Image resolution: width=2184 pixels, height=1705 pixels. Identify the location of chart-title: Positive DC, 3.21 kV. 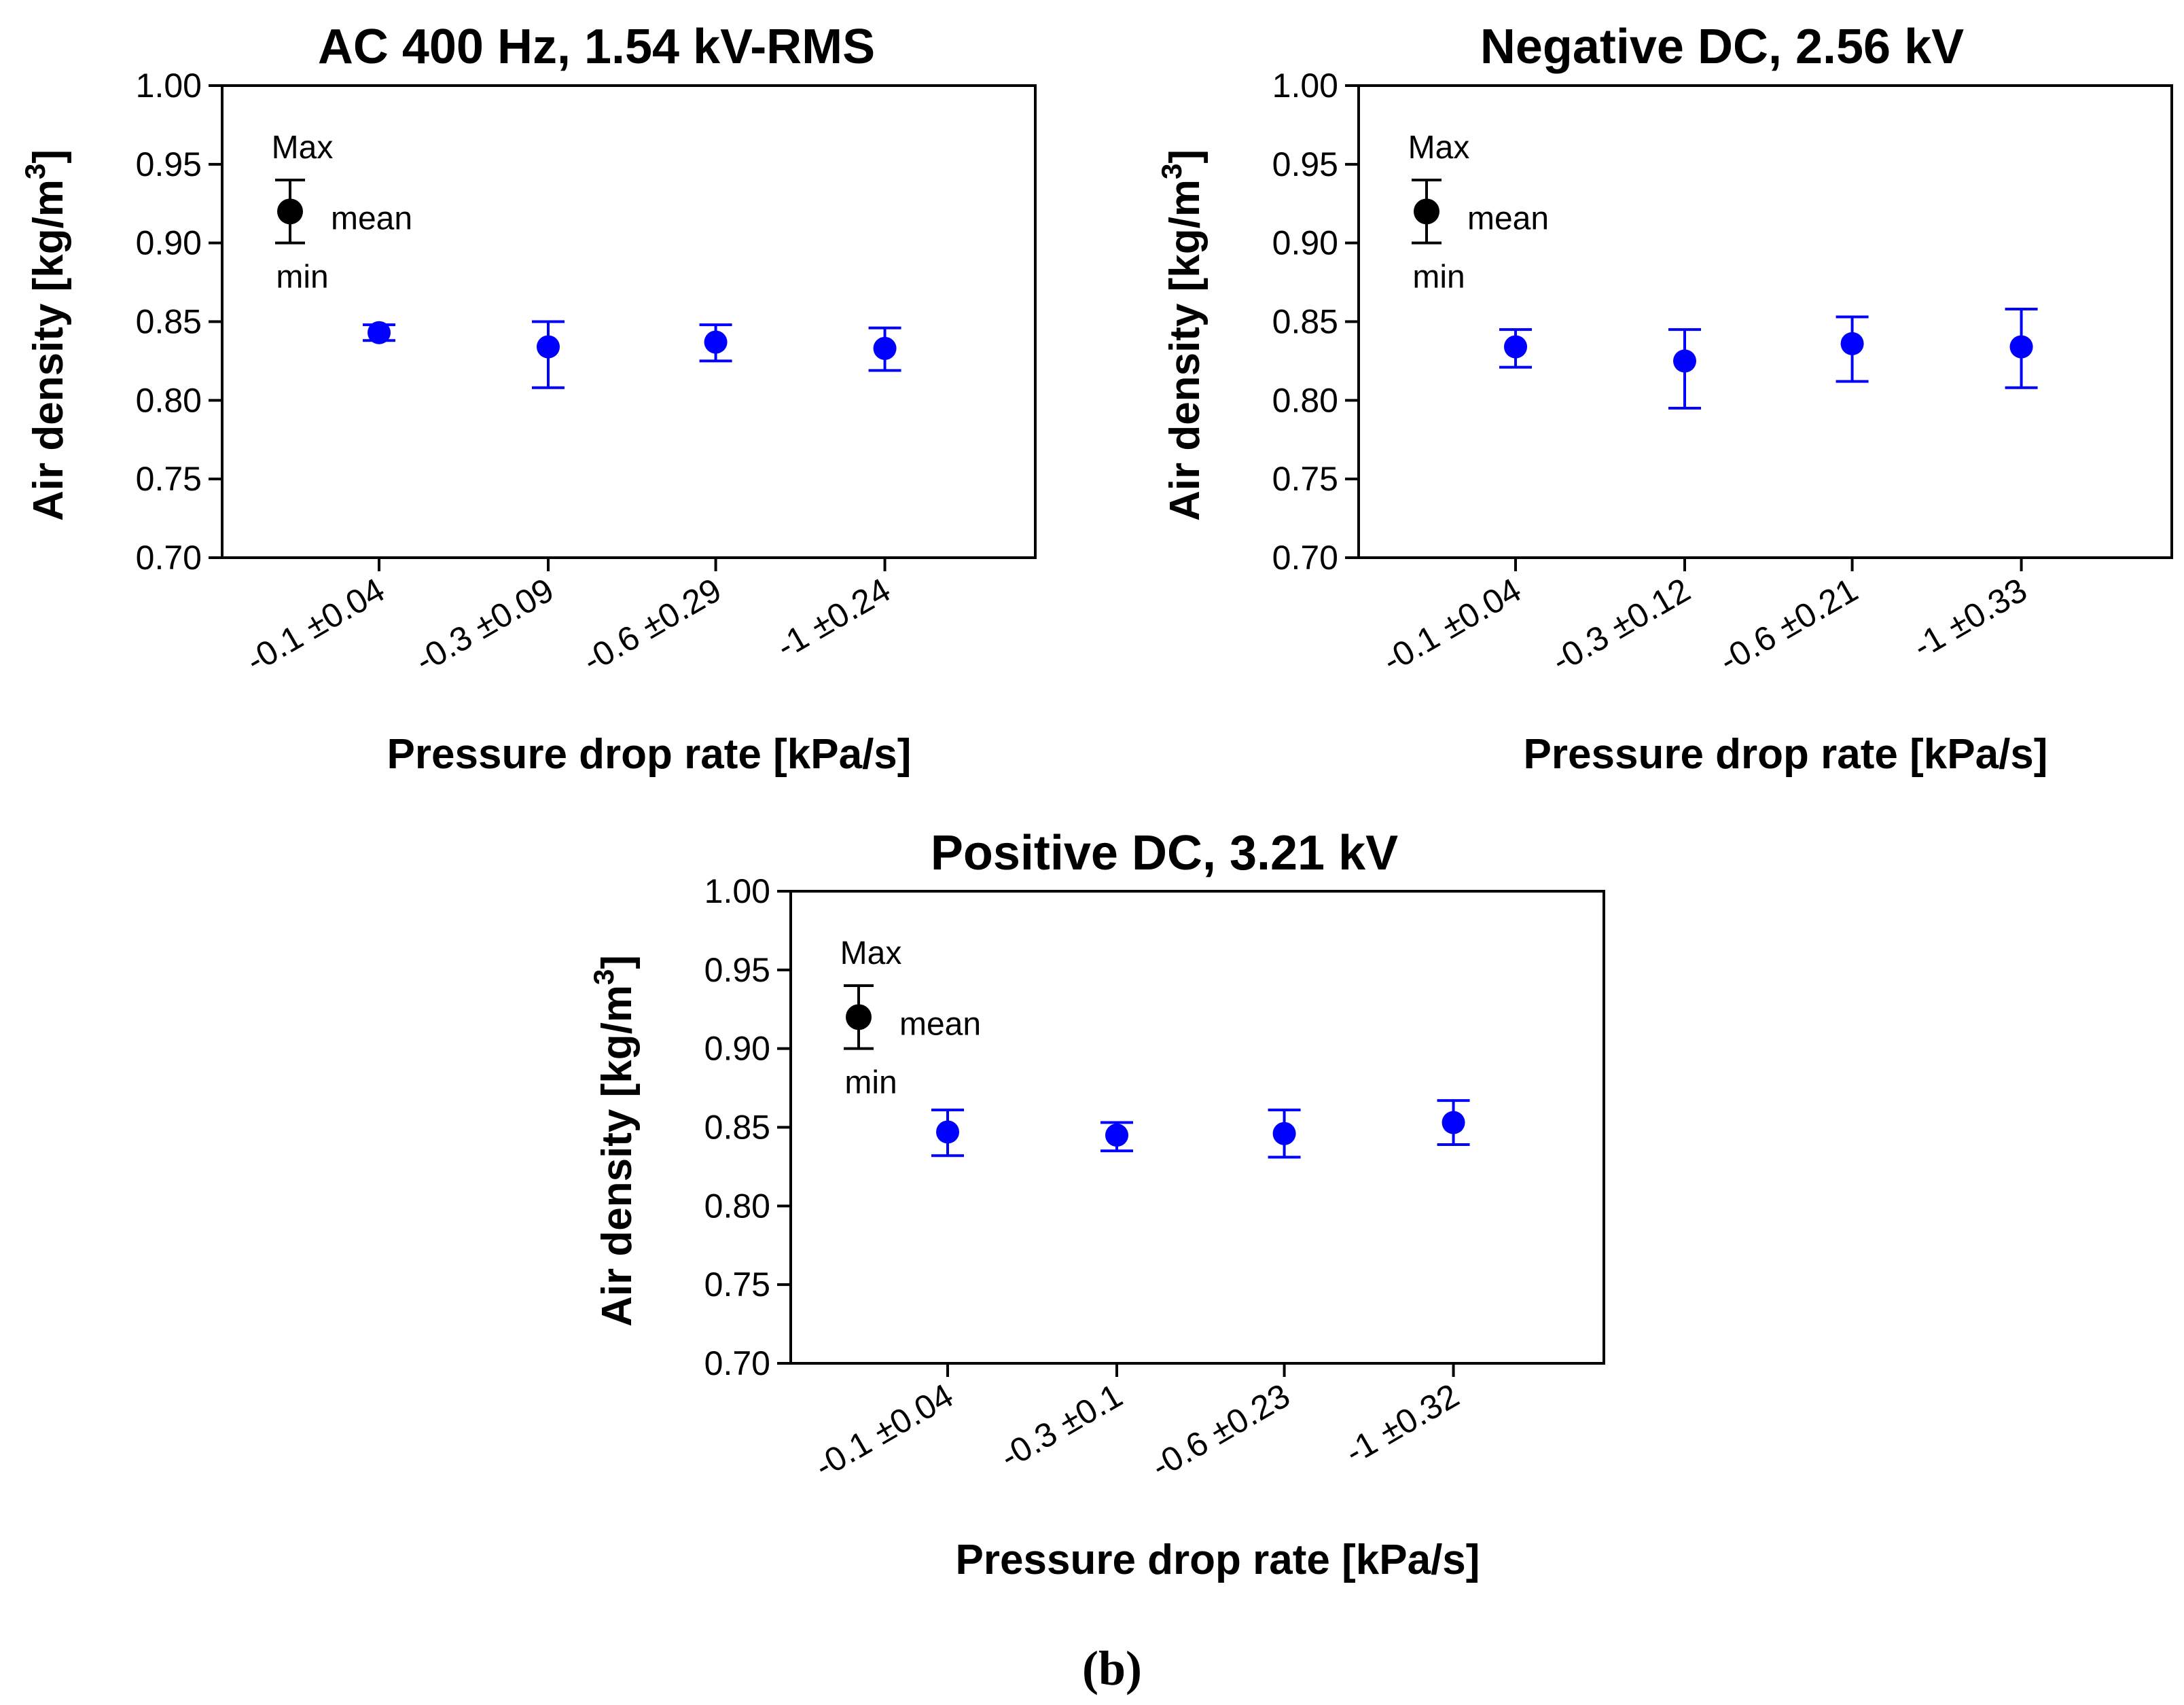
(1164, 853).